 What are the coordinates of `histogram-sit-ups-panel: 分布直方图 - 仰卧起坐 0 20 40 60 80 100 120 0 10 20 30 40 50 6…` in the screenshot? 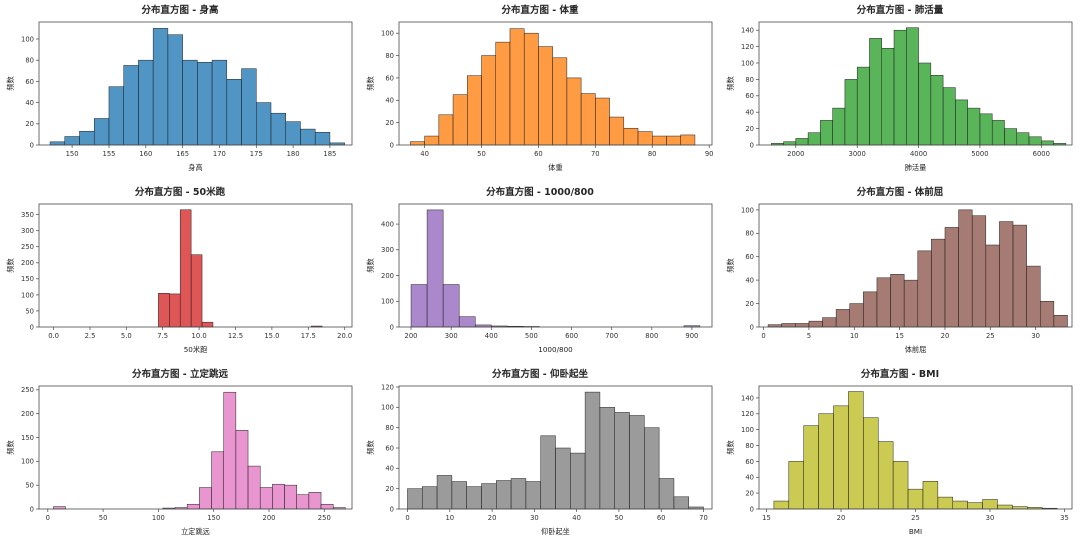 It's located at (540, 455).